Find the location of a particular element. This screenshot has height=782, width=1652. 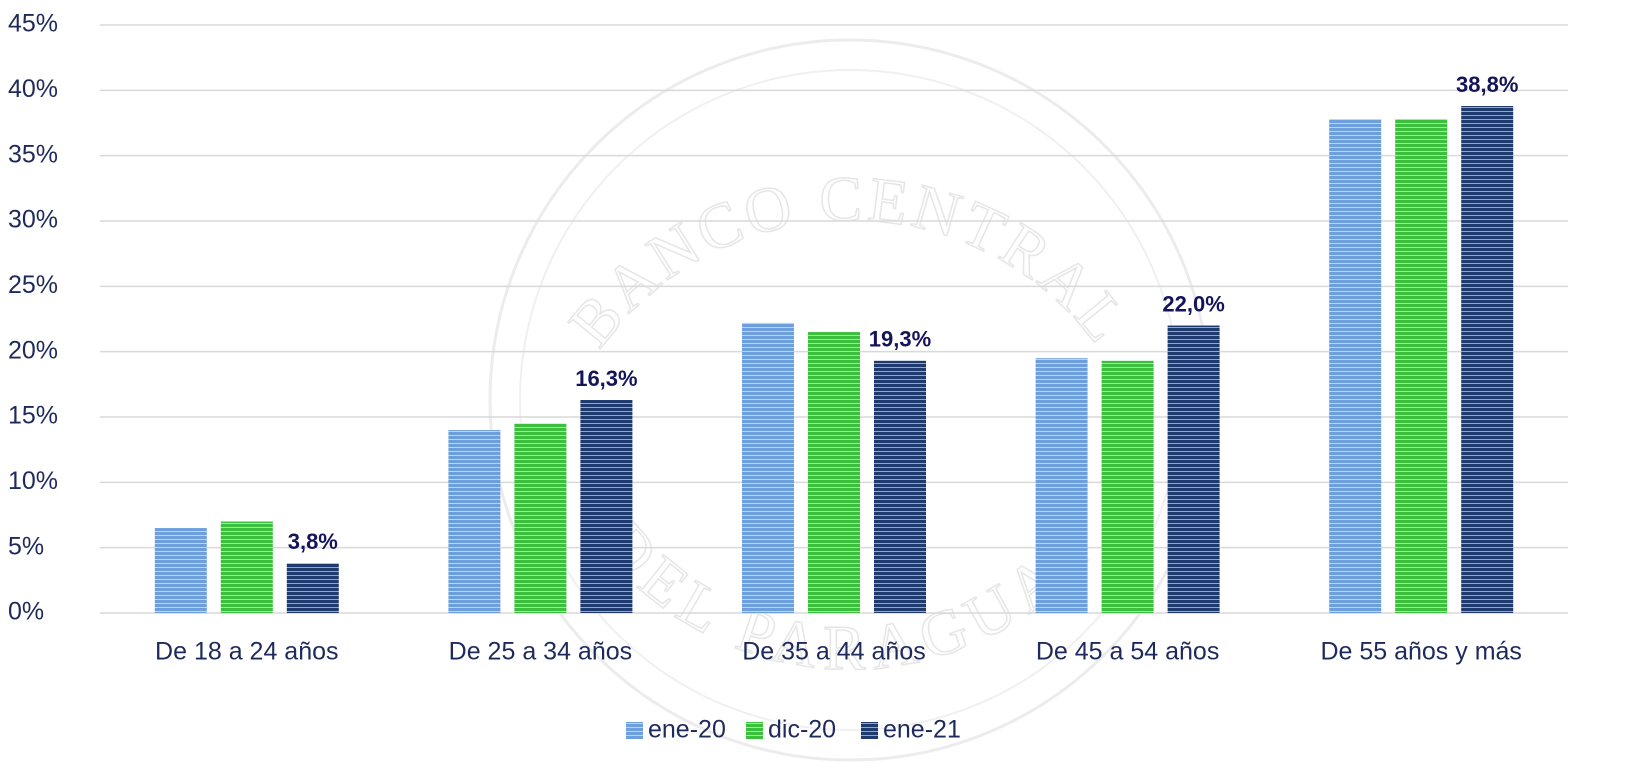

svg-text: BANCO CENTRAL is located at coordinates (850, 261).